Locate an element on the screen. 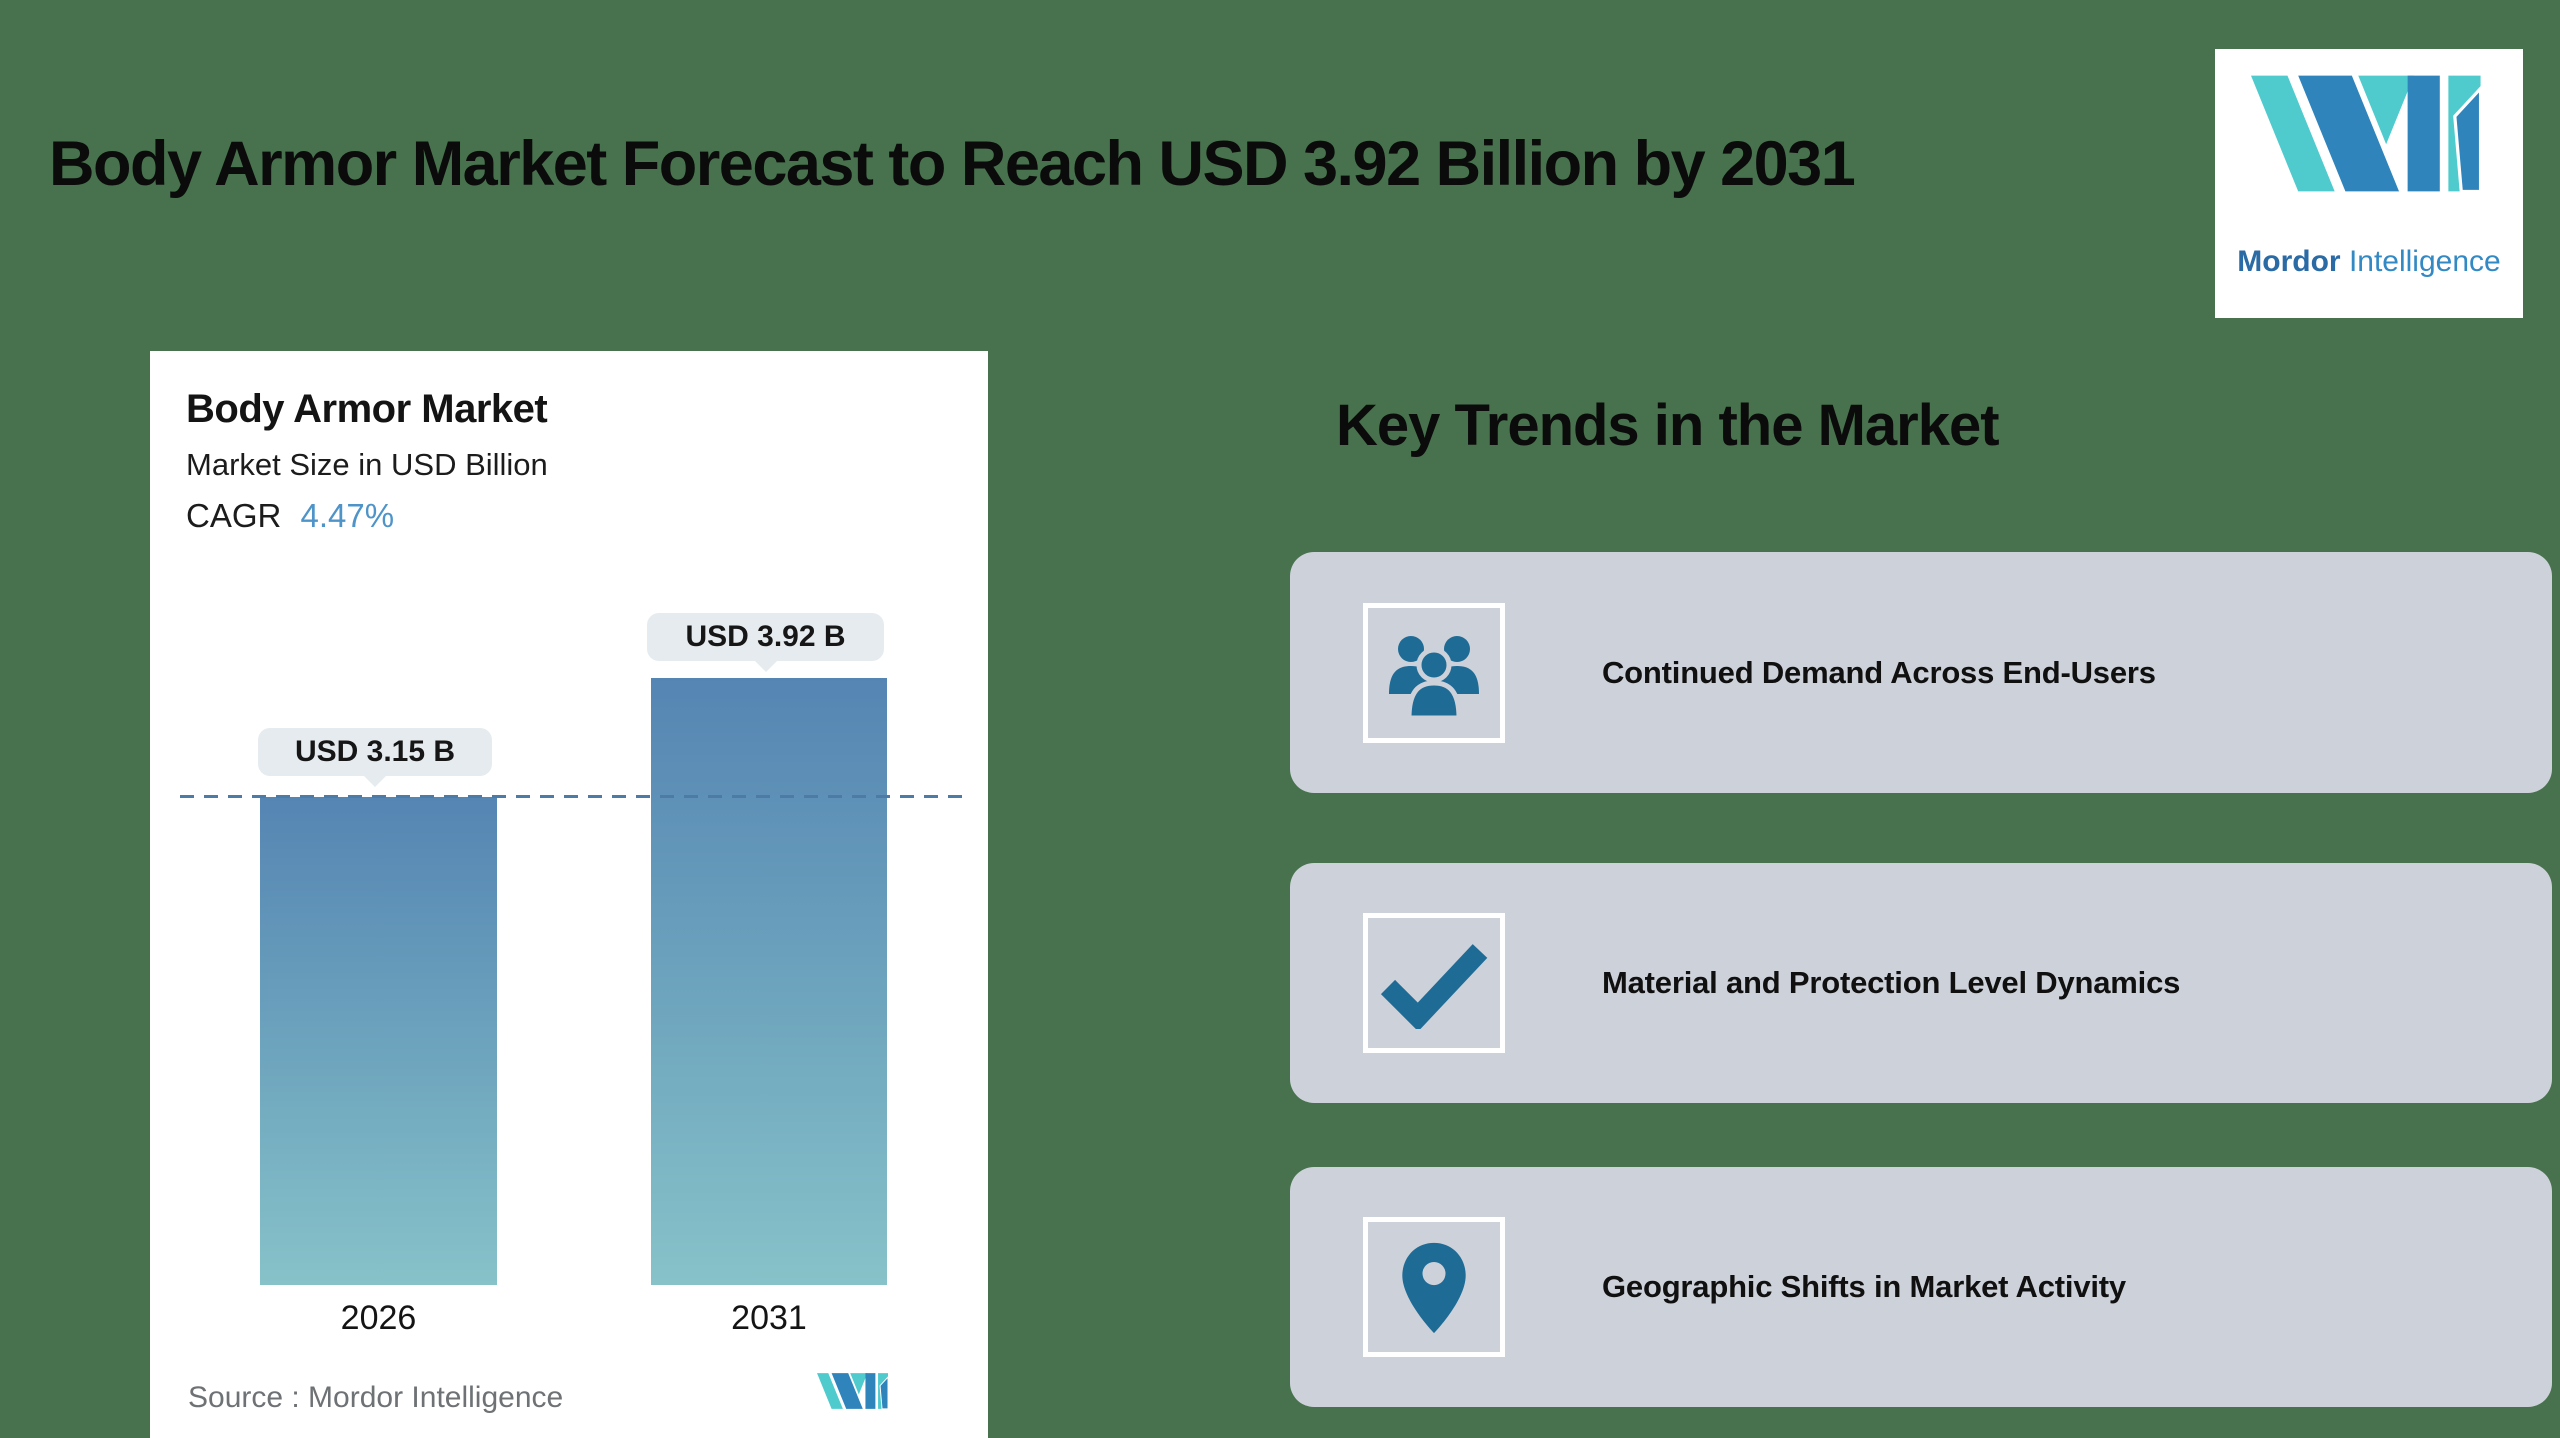 The width and height of the screenshot is (2560, 1438). brand-logo-box: Mordor Intelligence is located at coordinates (2369, 183).